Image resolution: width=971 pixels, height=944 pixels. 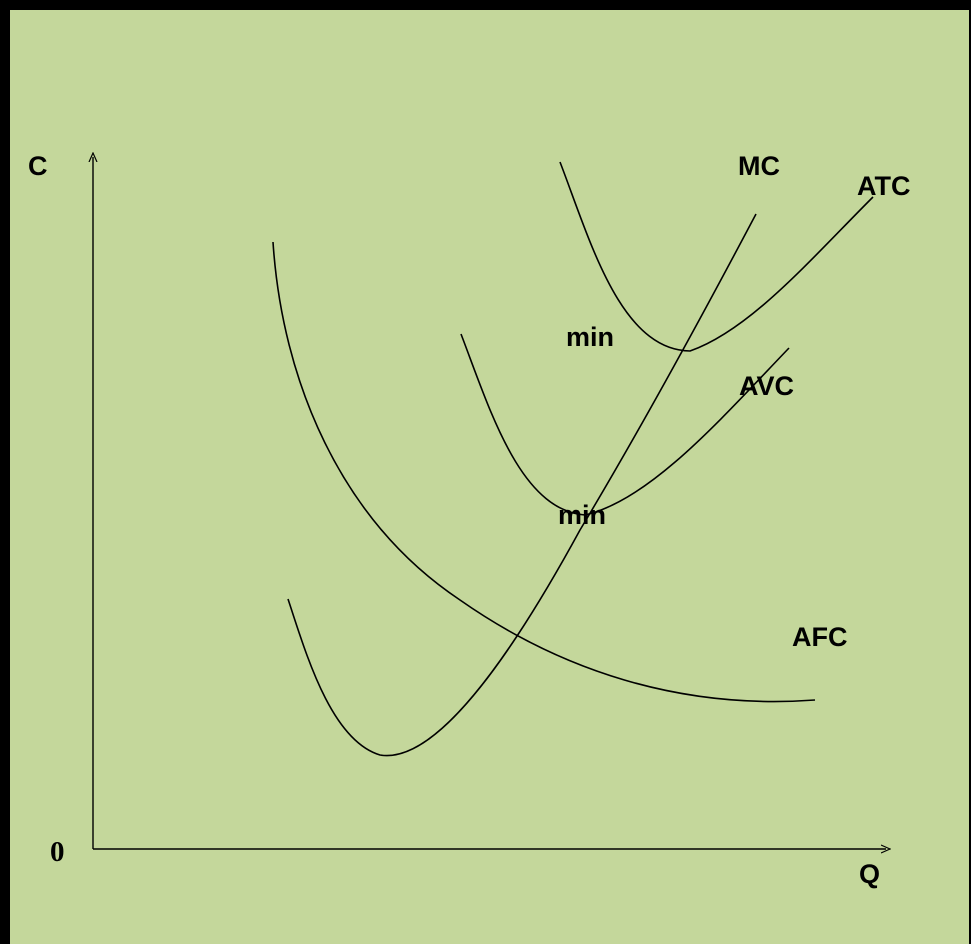 What do you see at coordinates (759, 166) in the screenshot?
I see `mc-label: MC` at bounding box center [759, 166].